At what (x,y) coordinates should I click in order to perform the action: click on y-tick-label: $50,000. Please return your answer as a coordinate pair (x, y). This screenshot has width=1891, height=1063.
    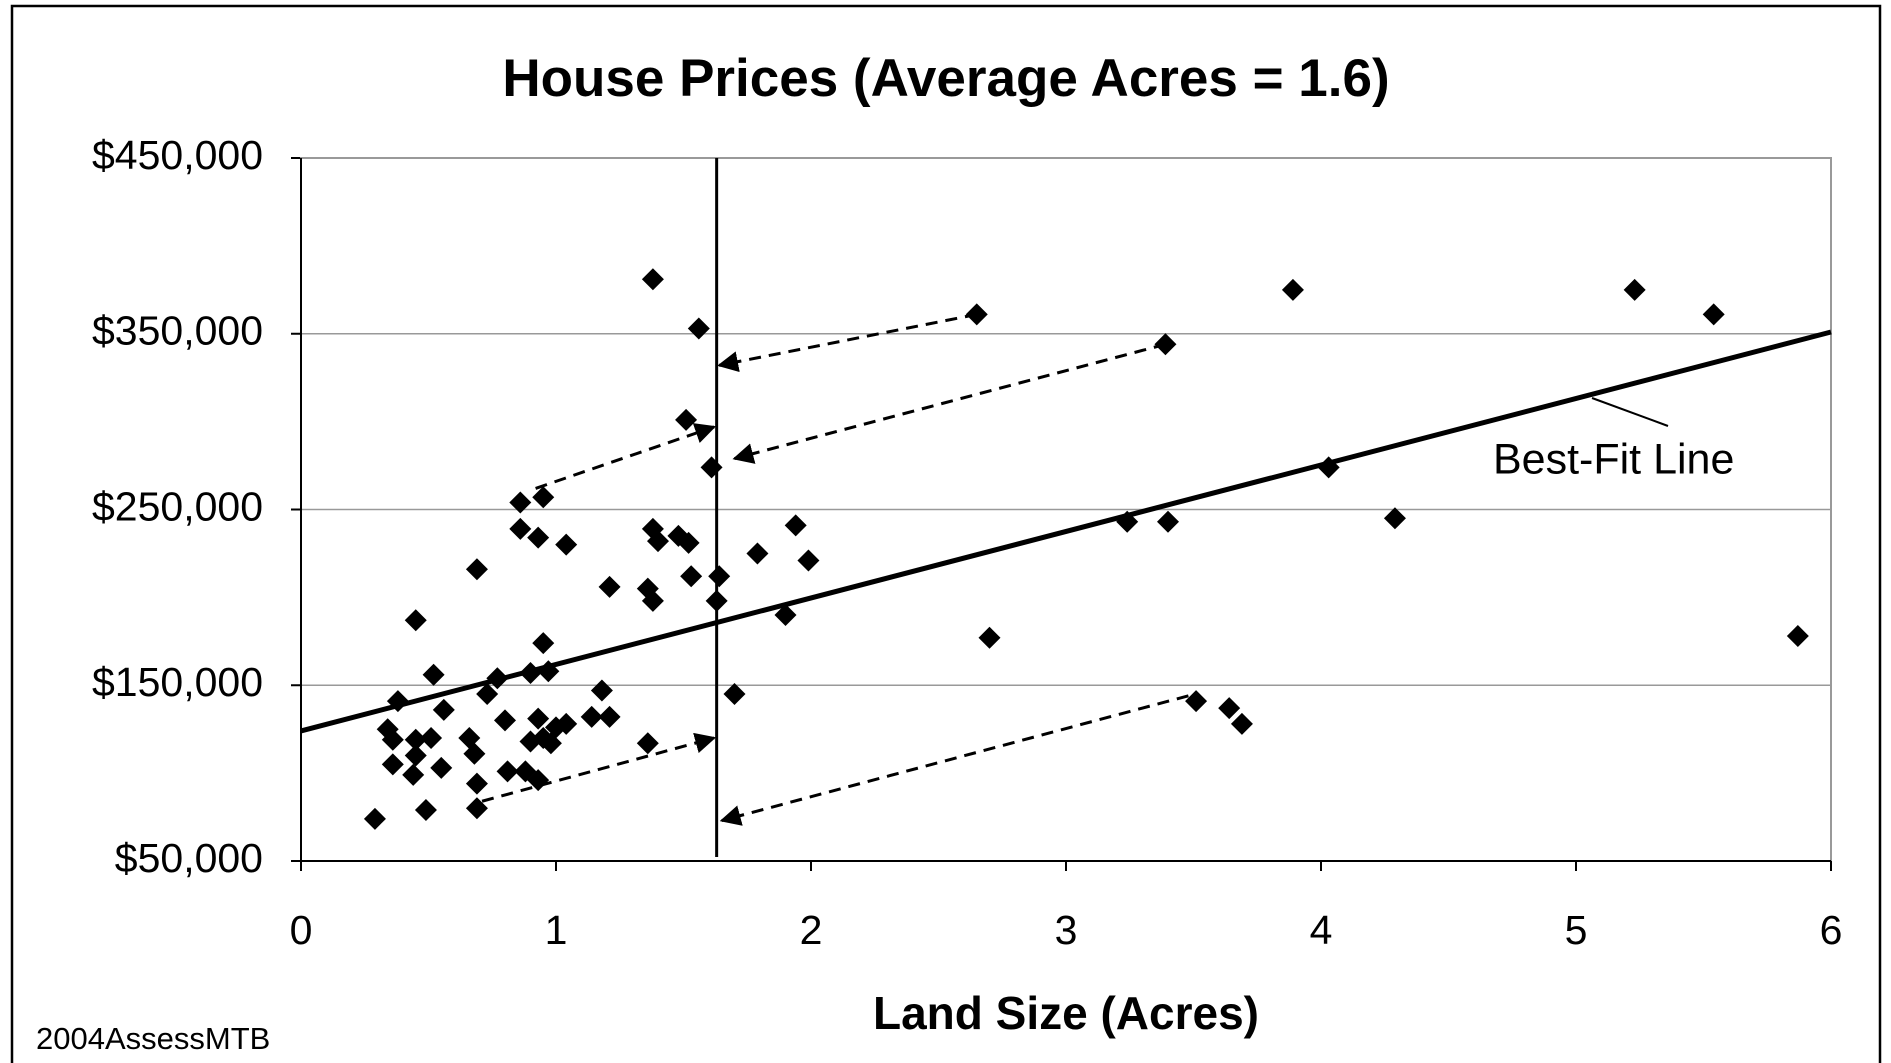
    Looking at the image, I should click on (189, 858).